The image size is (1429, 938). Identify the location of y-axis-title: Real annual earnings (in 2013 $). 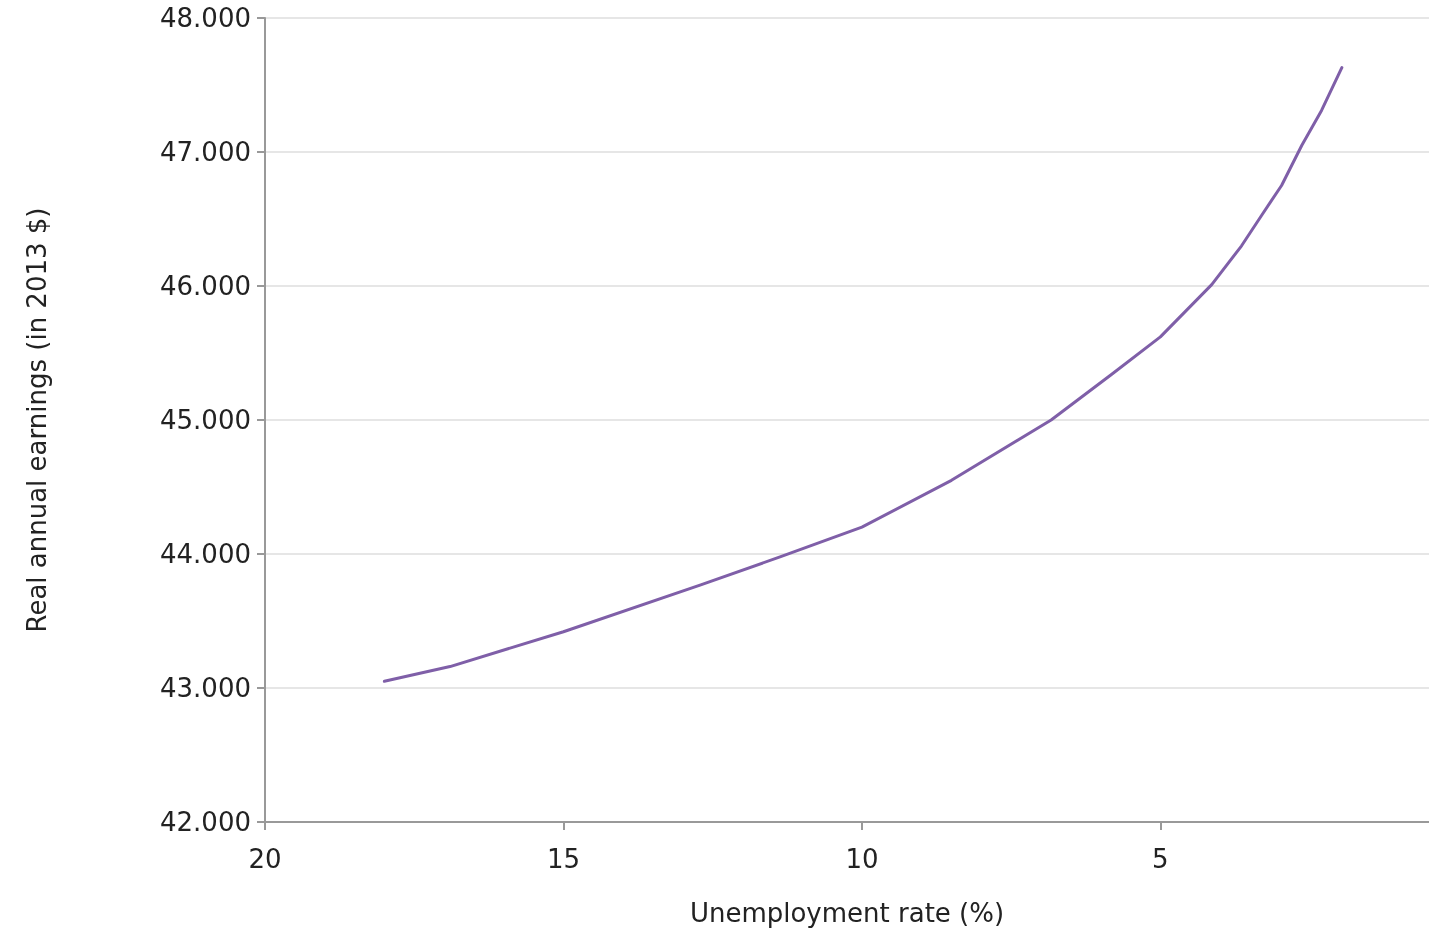
(37, 420).